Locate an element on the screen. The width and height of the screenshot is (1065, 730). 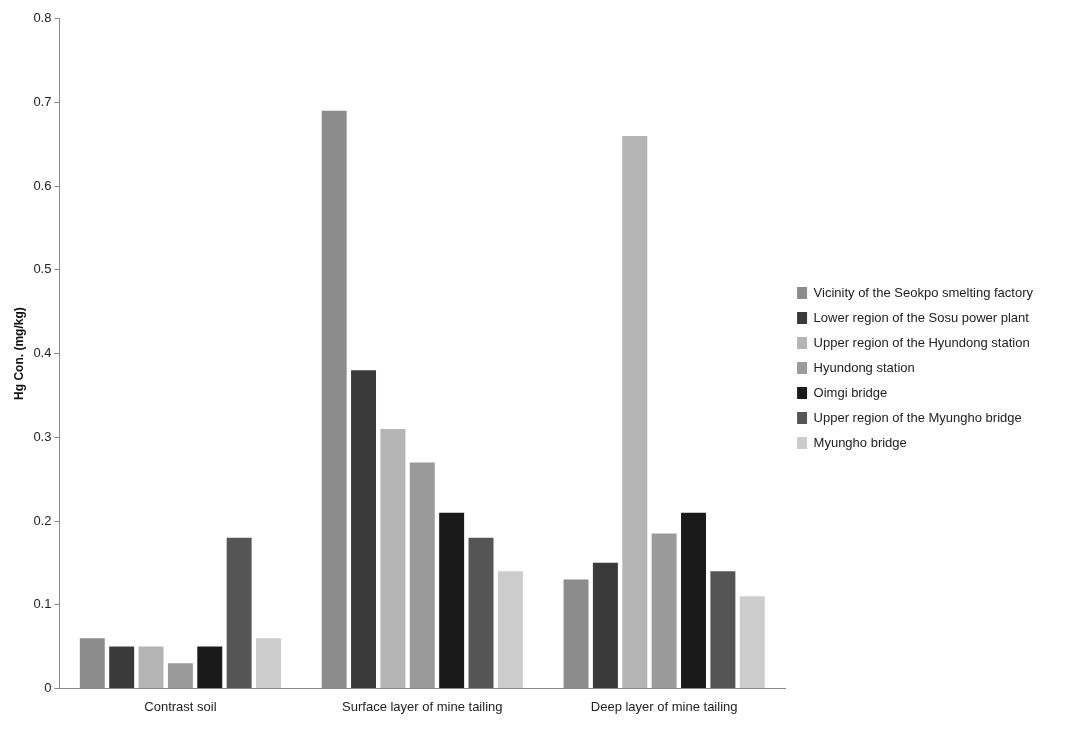
y-tick-label: 0.2 is located at coordinates (42, 520).